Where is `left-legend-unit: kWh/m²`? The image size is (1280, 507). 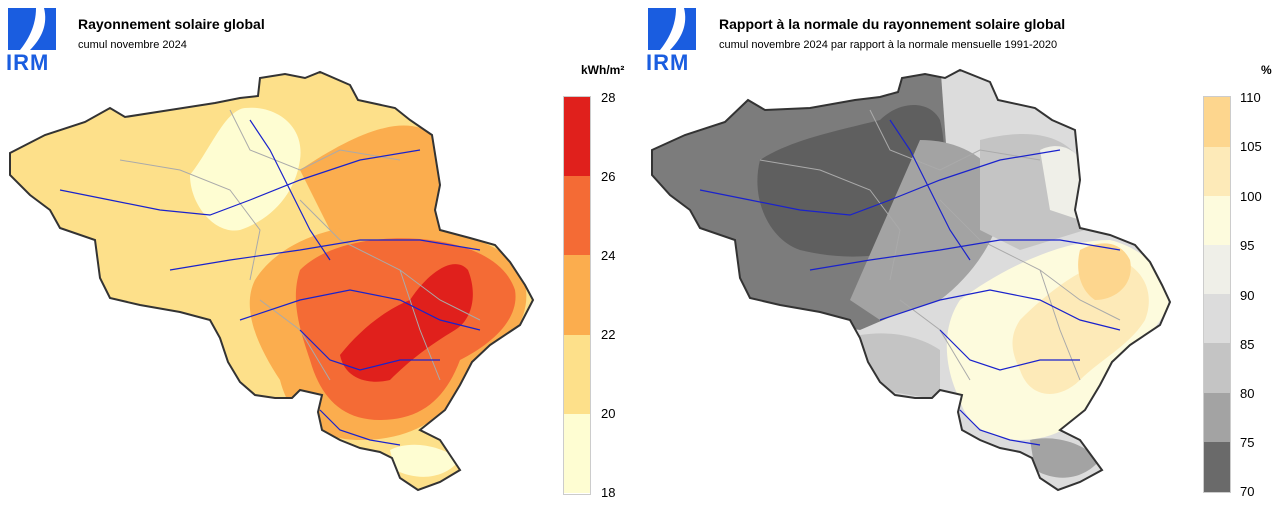
left-legend-unit: kWh/m² is located at coordinates (603, 70).